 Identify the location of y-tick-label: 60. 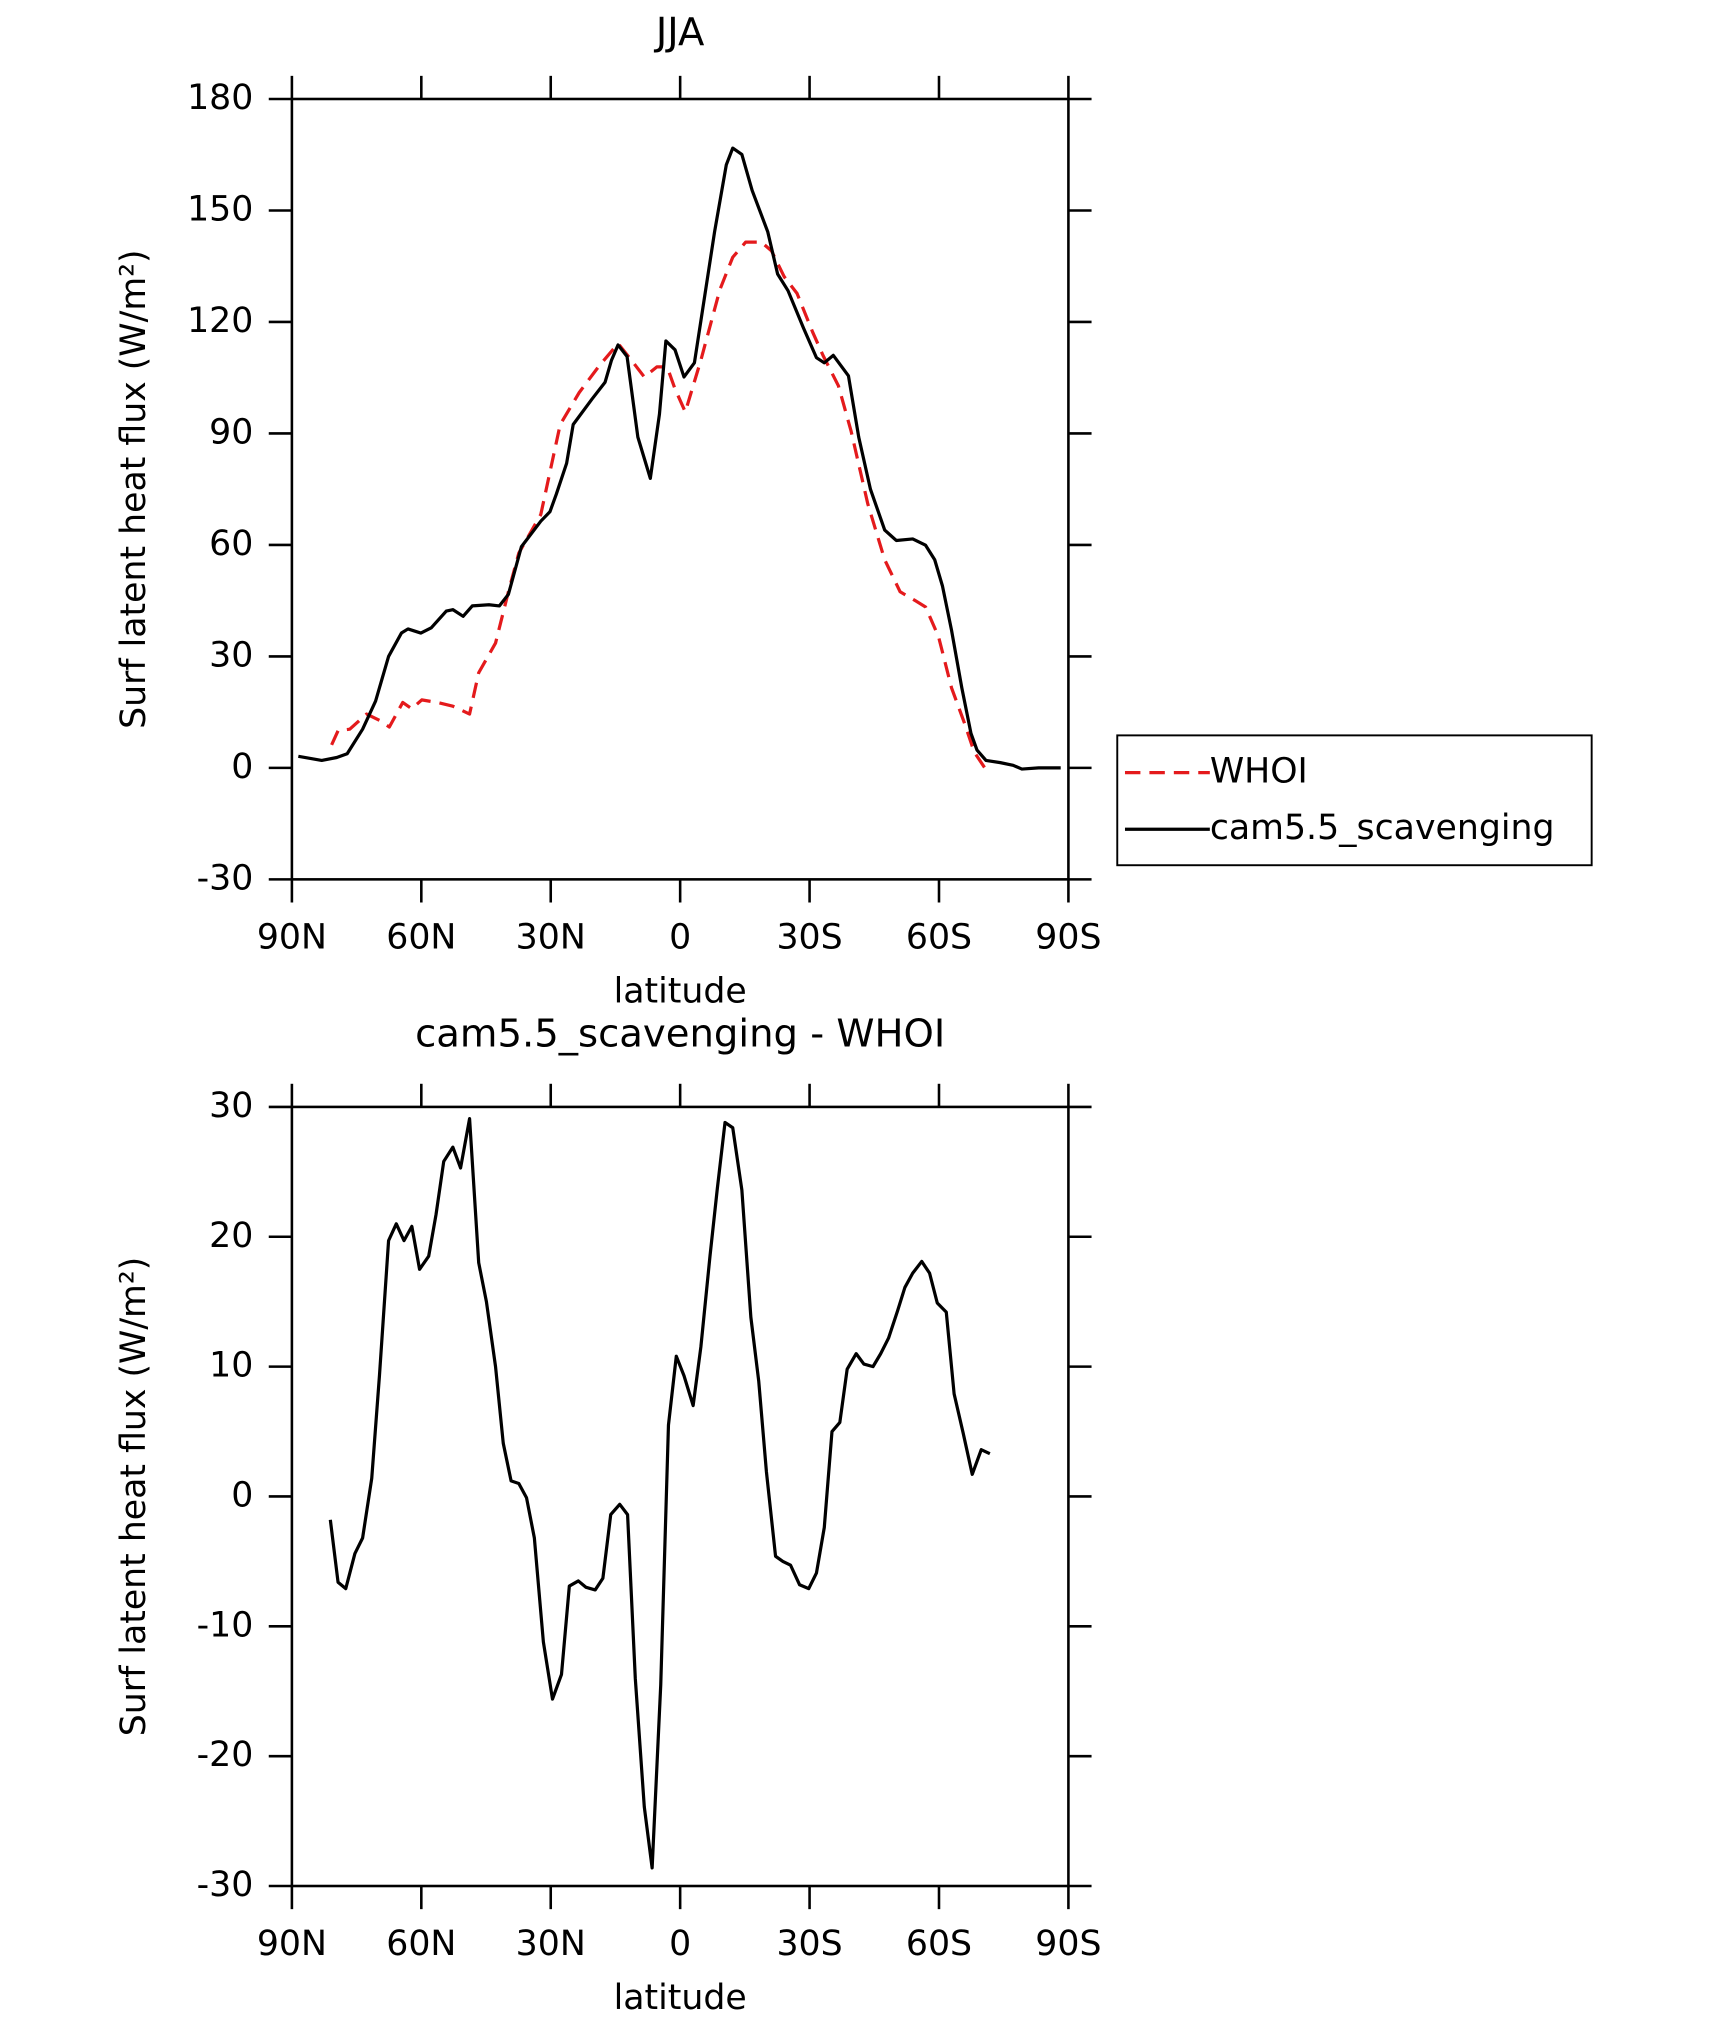
(231, 544).